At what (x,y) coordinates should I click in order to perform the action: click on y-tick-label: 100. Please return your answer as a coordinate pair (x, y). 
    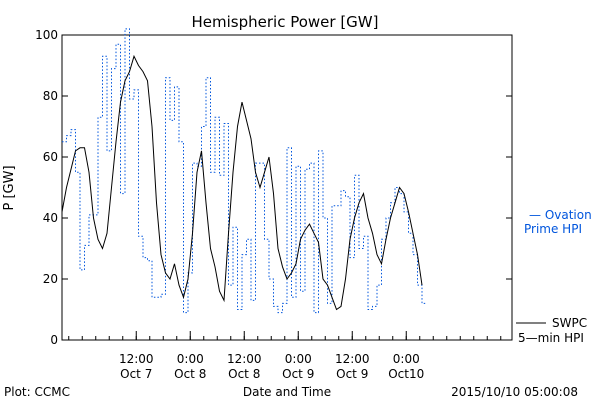
    Looking at the image, I should click on (46, 35).